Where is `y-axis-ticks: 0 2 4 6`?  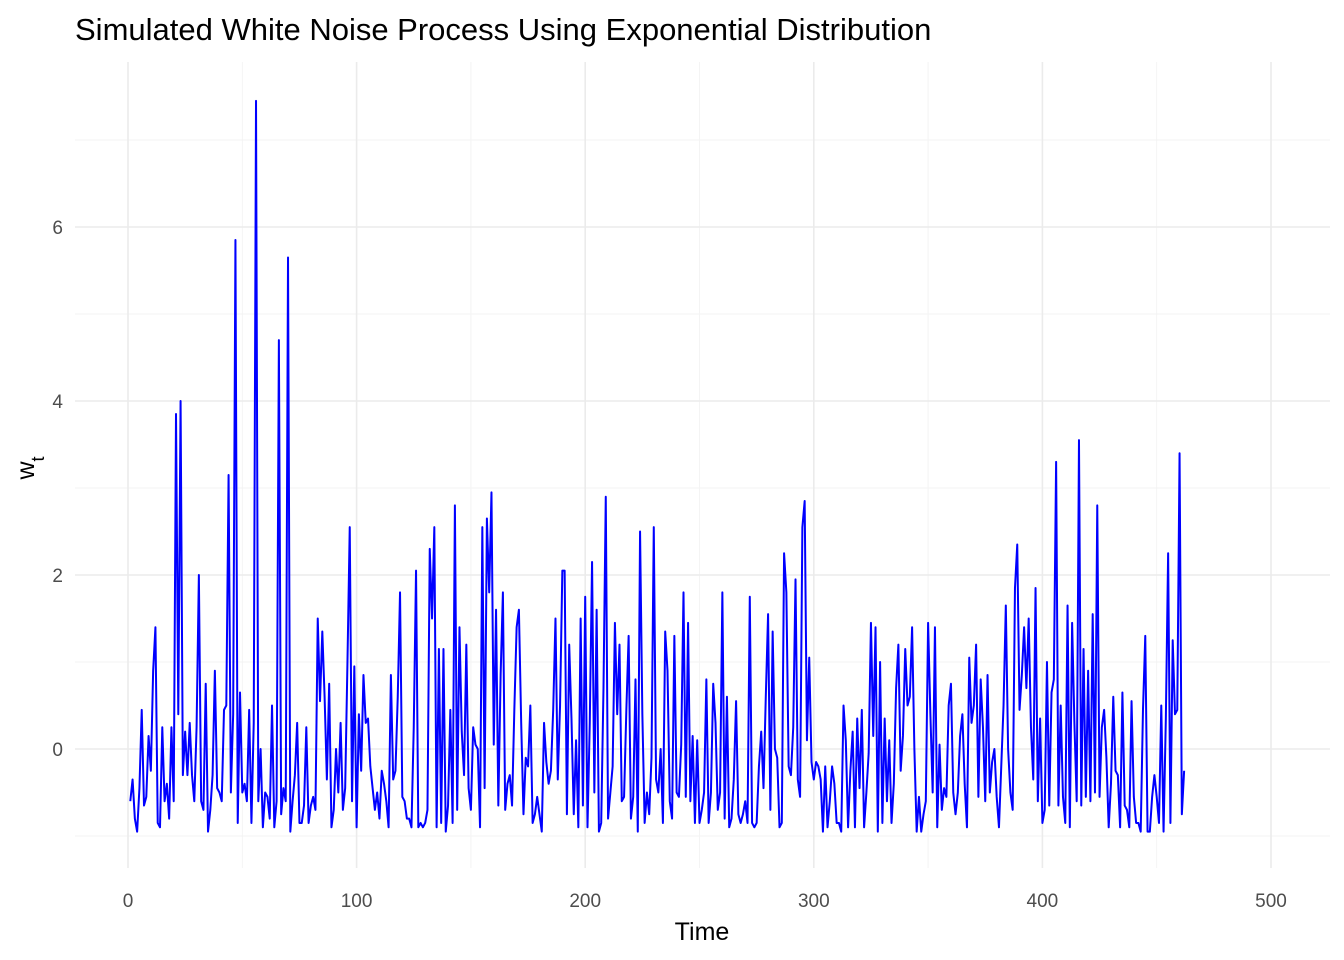 y-axis-ticks: 0 2 4 6 is located at coordinates (57, 489).